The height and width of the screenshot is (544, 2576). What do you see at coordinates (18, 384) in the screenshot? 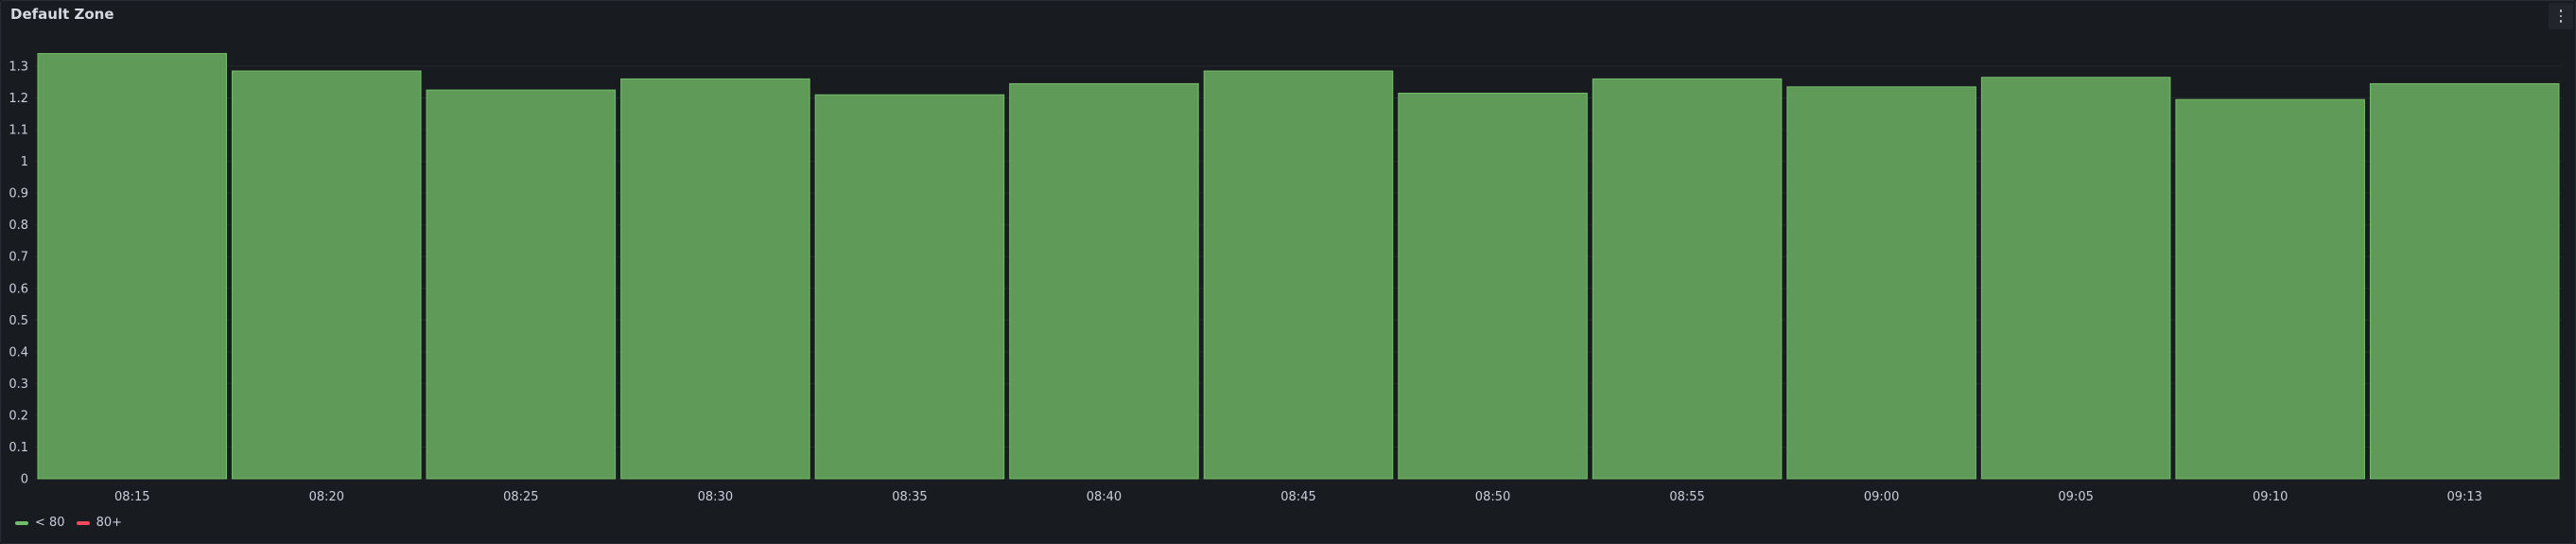
I see `y-tick-label: 0.3` at bounding box center [18, 384].